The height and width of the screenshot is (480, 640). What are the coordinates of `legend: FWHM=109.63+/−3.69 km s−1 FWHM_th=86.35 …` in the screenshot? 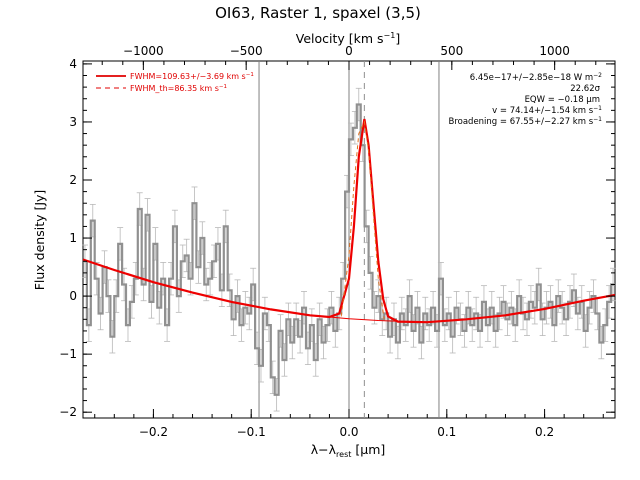 It's located at (175, 82).